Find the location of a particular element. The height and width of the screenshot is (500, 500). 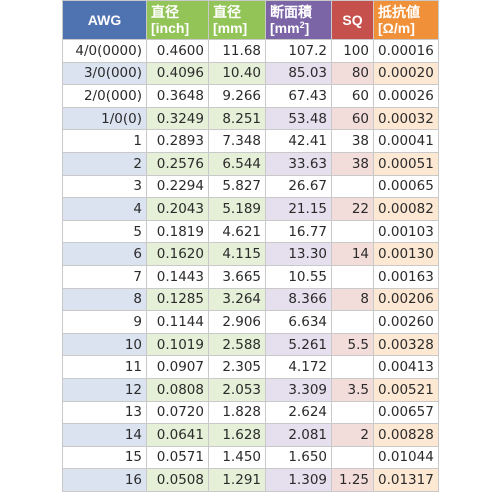

table-row: 3/0(000) 0.4096 10.40 85.03 80 0.00020 is located at coordinates (250, 73).